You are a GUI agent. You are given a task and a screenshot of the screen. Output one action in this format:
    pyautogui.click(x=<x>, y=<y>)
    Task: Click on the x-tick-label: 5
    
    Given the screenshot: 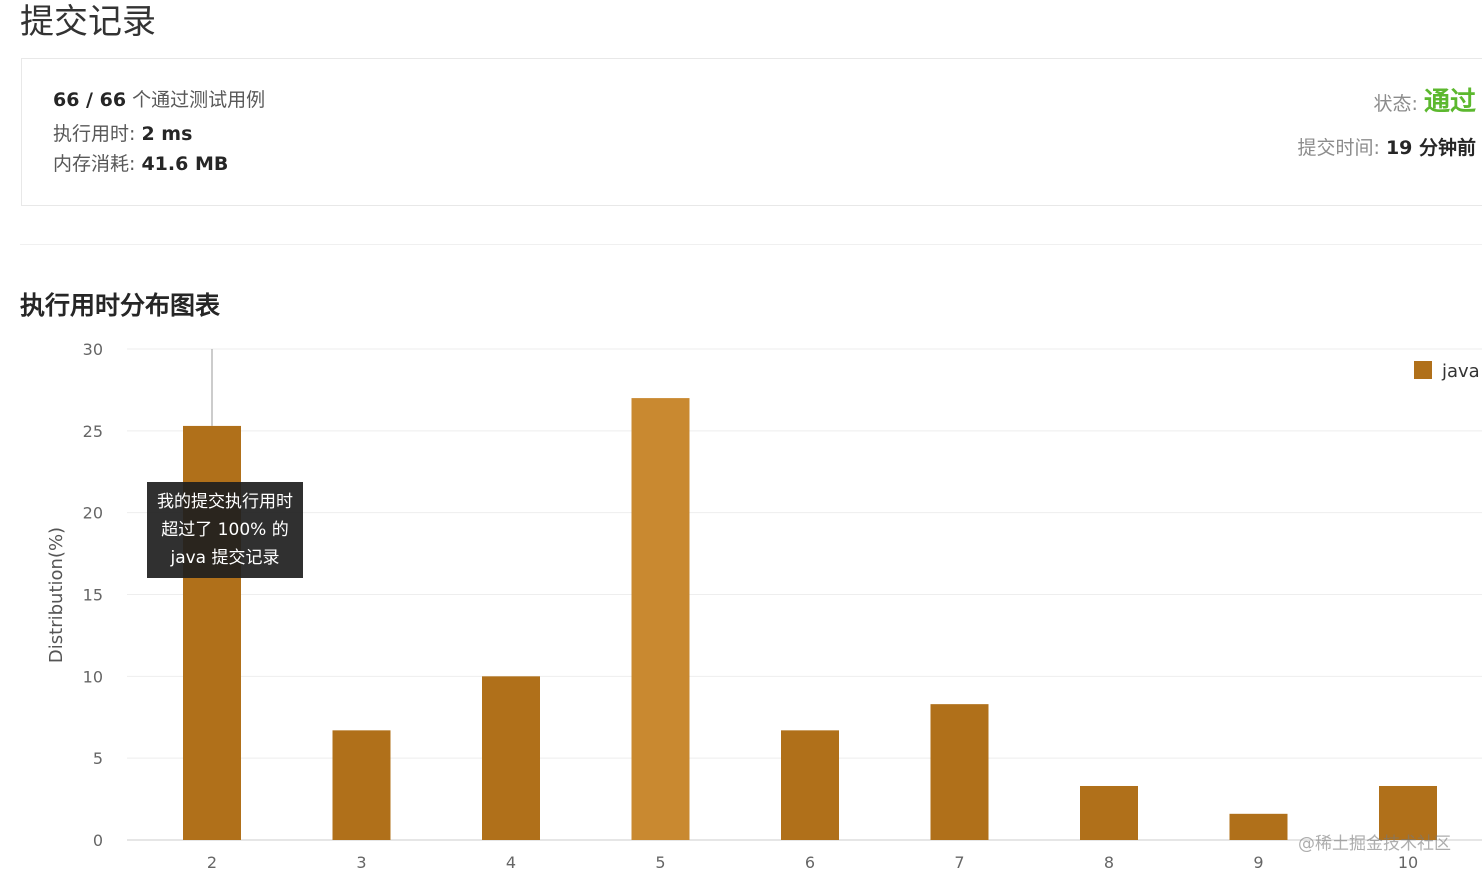 What is the action you would take?
    pyautogui.click(x=660, y=862)
    